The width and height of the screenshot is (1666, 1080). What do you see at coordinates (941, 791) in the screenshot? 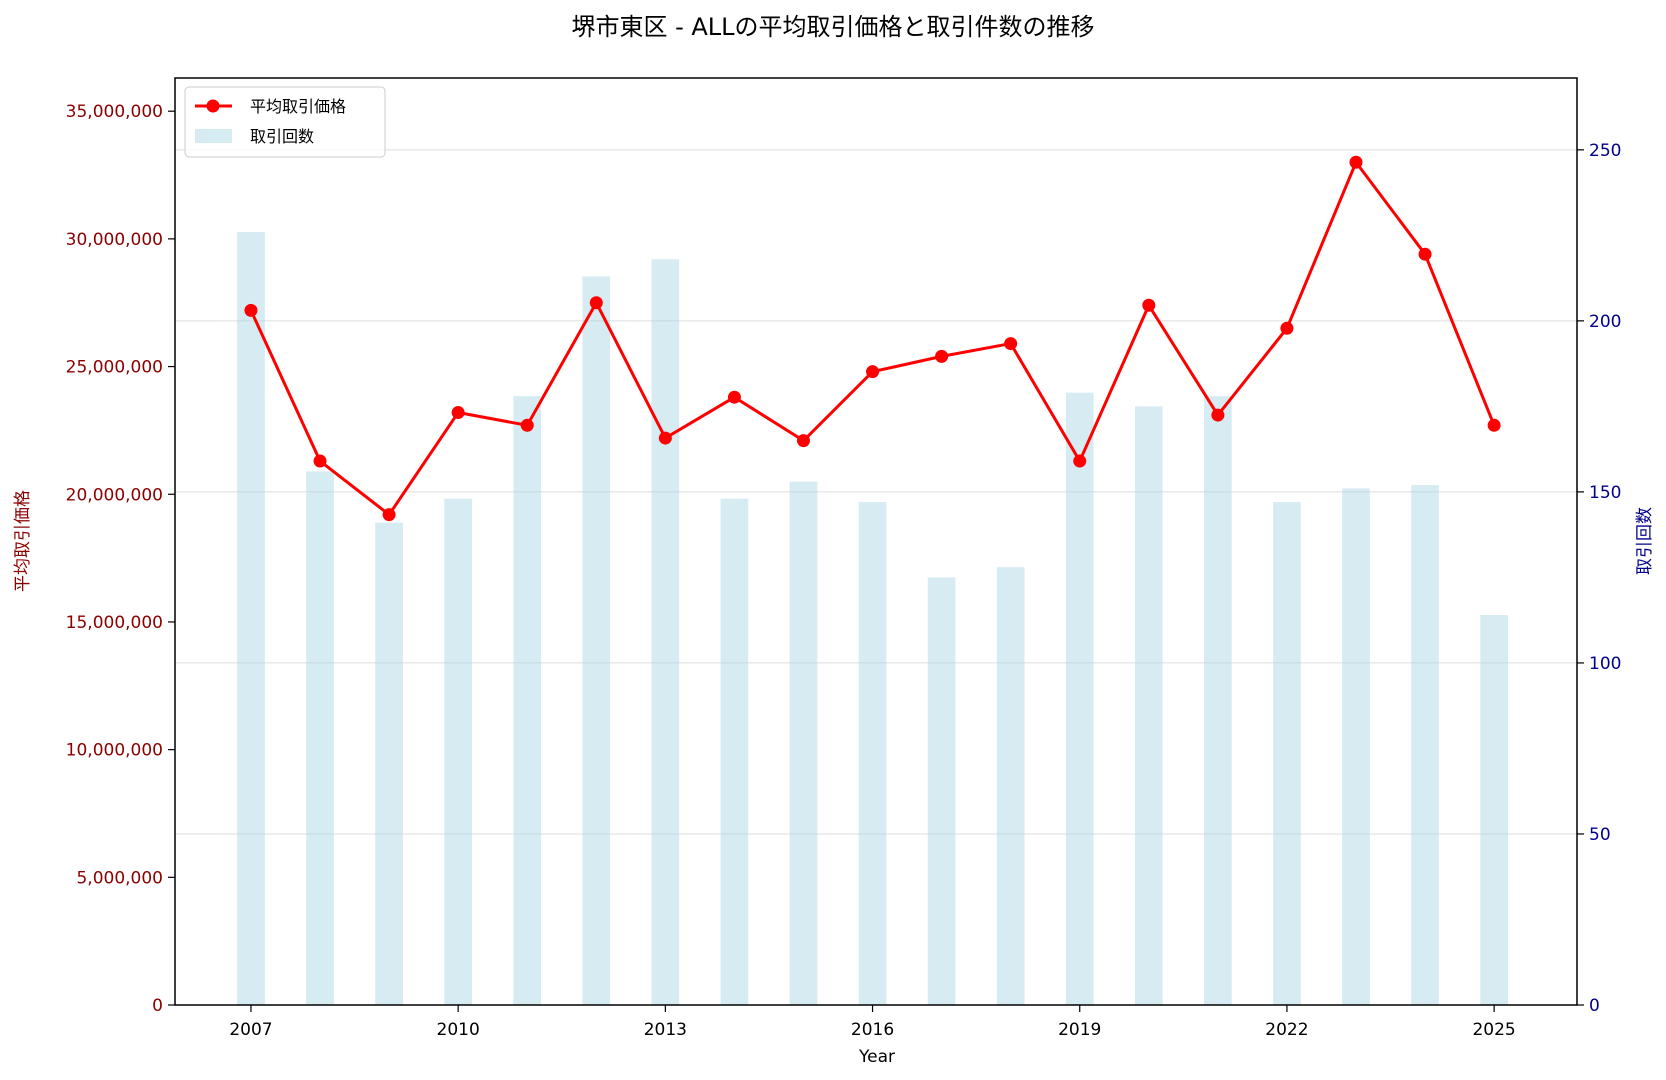
I see `bar-2017` at bounding box center [941, 791].